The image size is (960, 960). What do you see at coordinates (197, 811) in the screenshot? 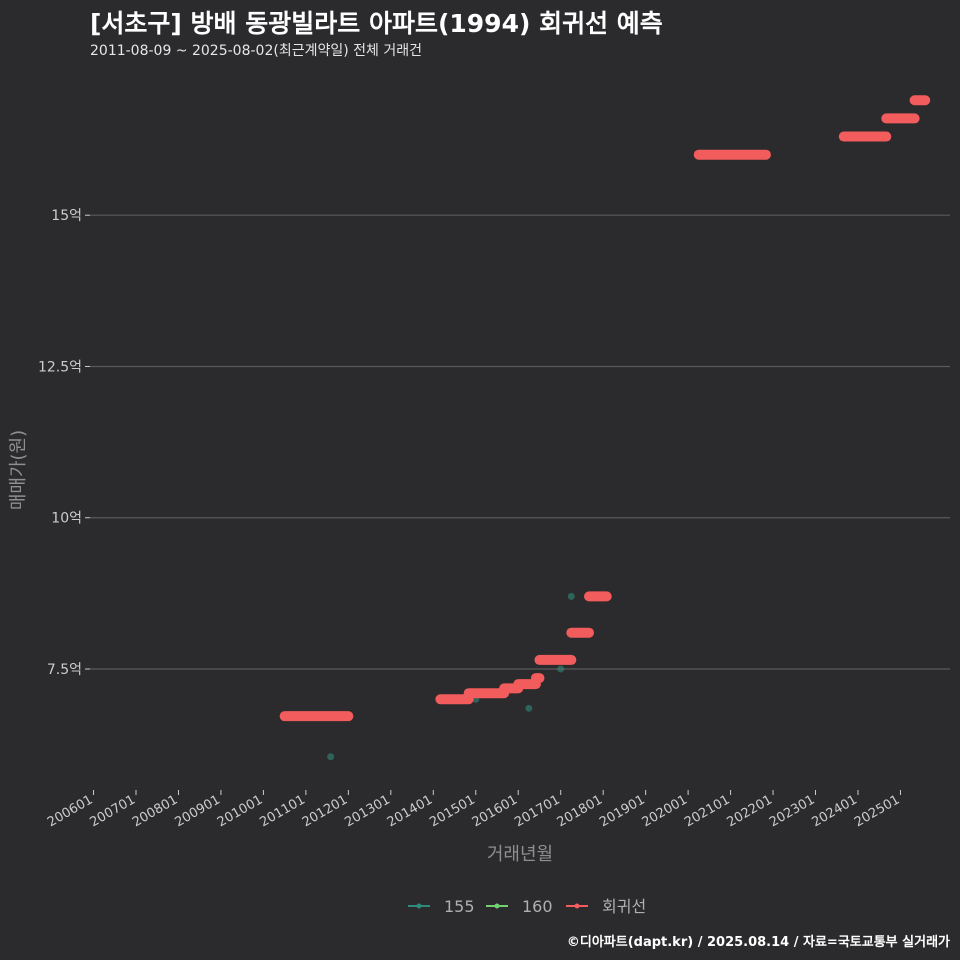
I see `x-tick-label: 200901` at bounding box center [197, 811].